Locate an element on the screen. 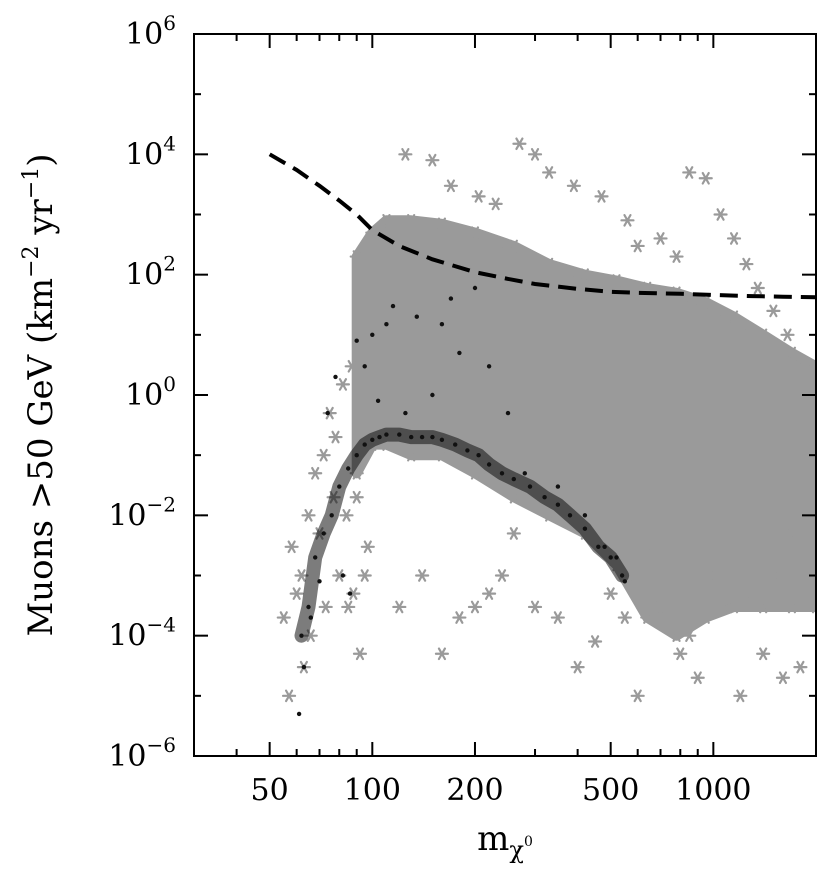 Image resolution: width=830 pixels, height=877 pixels. y-tick-label: 10⁻² is located at coordinates (142, 512).